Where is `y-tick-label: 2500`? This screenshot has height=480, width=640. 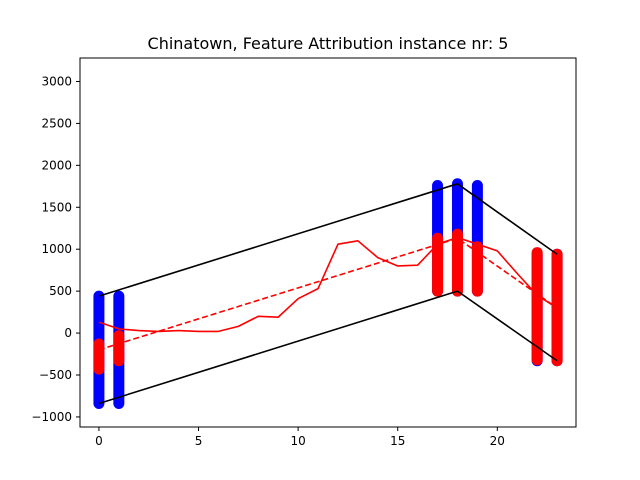 y-tick-label: 2500 is located at coordinates (56, 123).